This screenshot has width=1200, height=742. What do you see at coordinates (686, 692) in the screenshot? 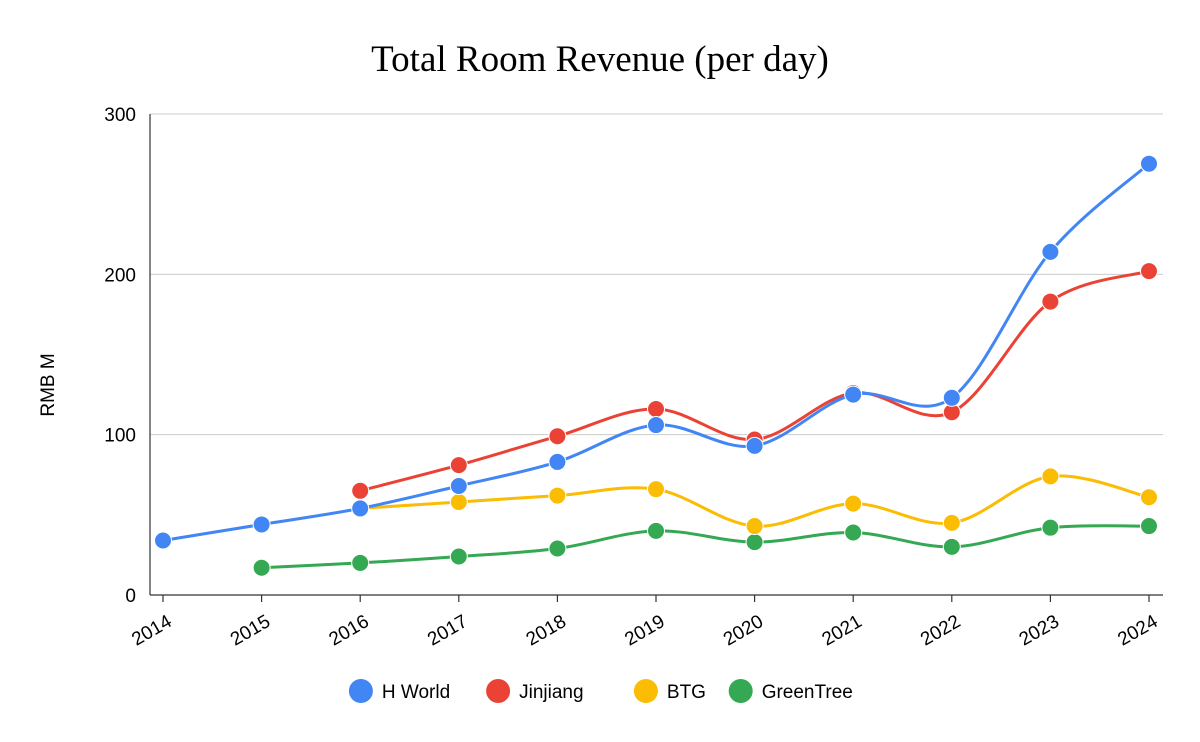
I see `legend-label-btg: BTG` at bounding box center [686, 692].